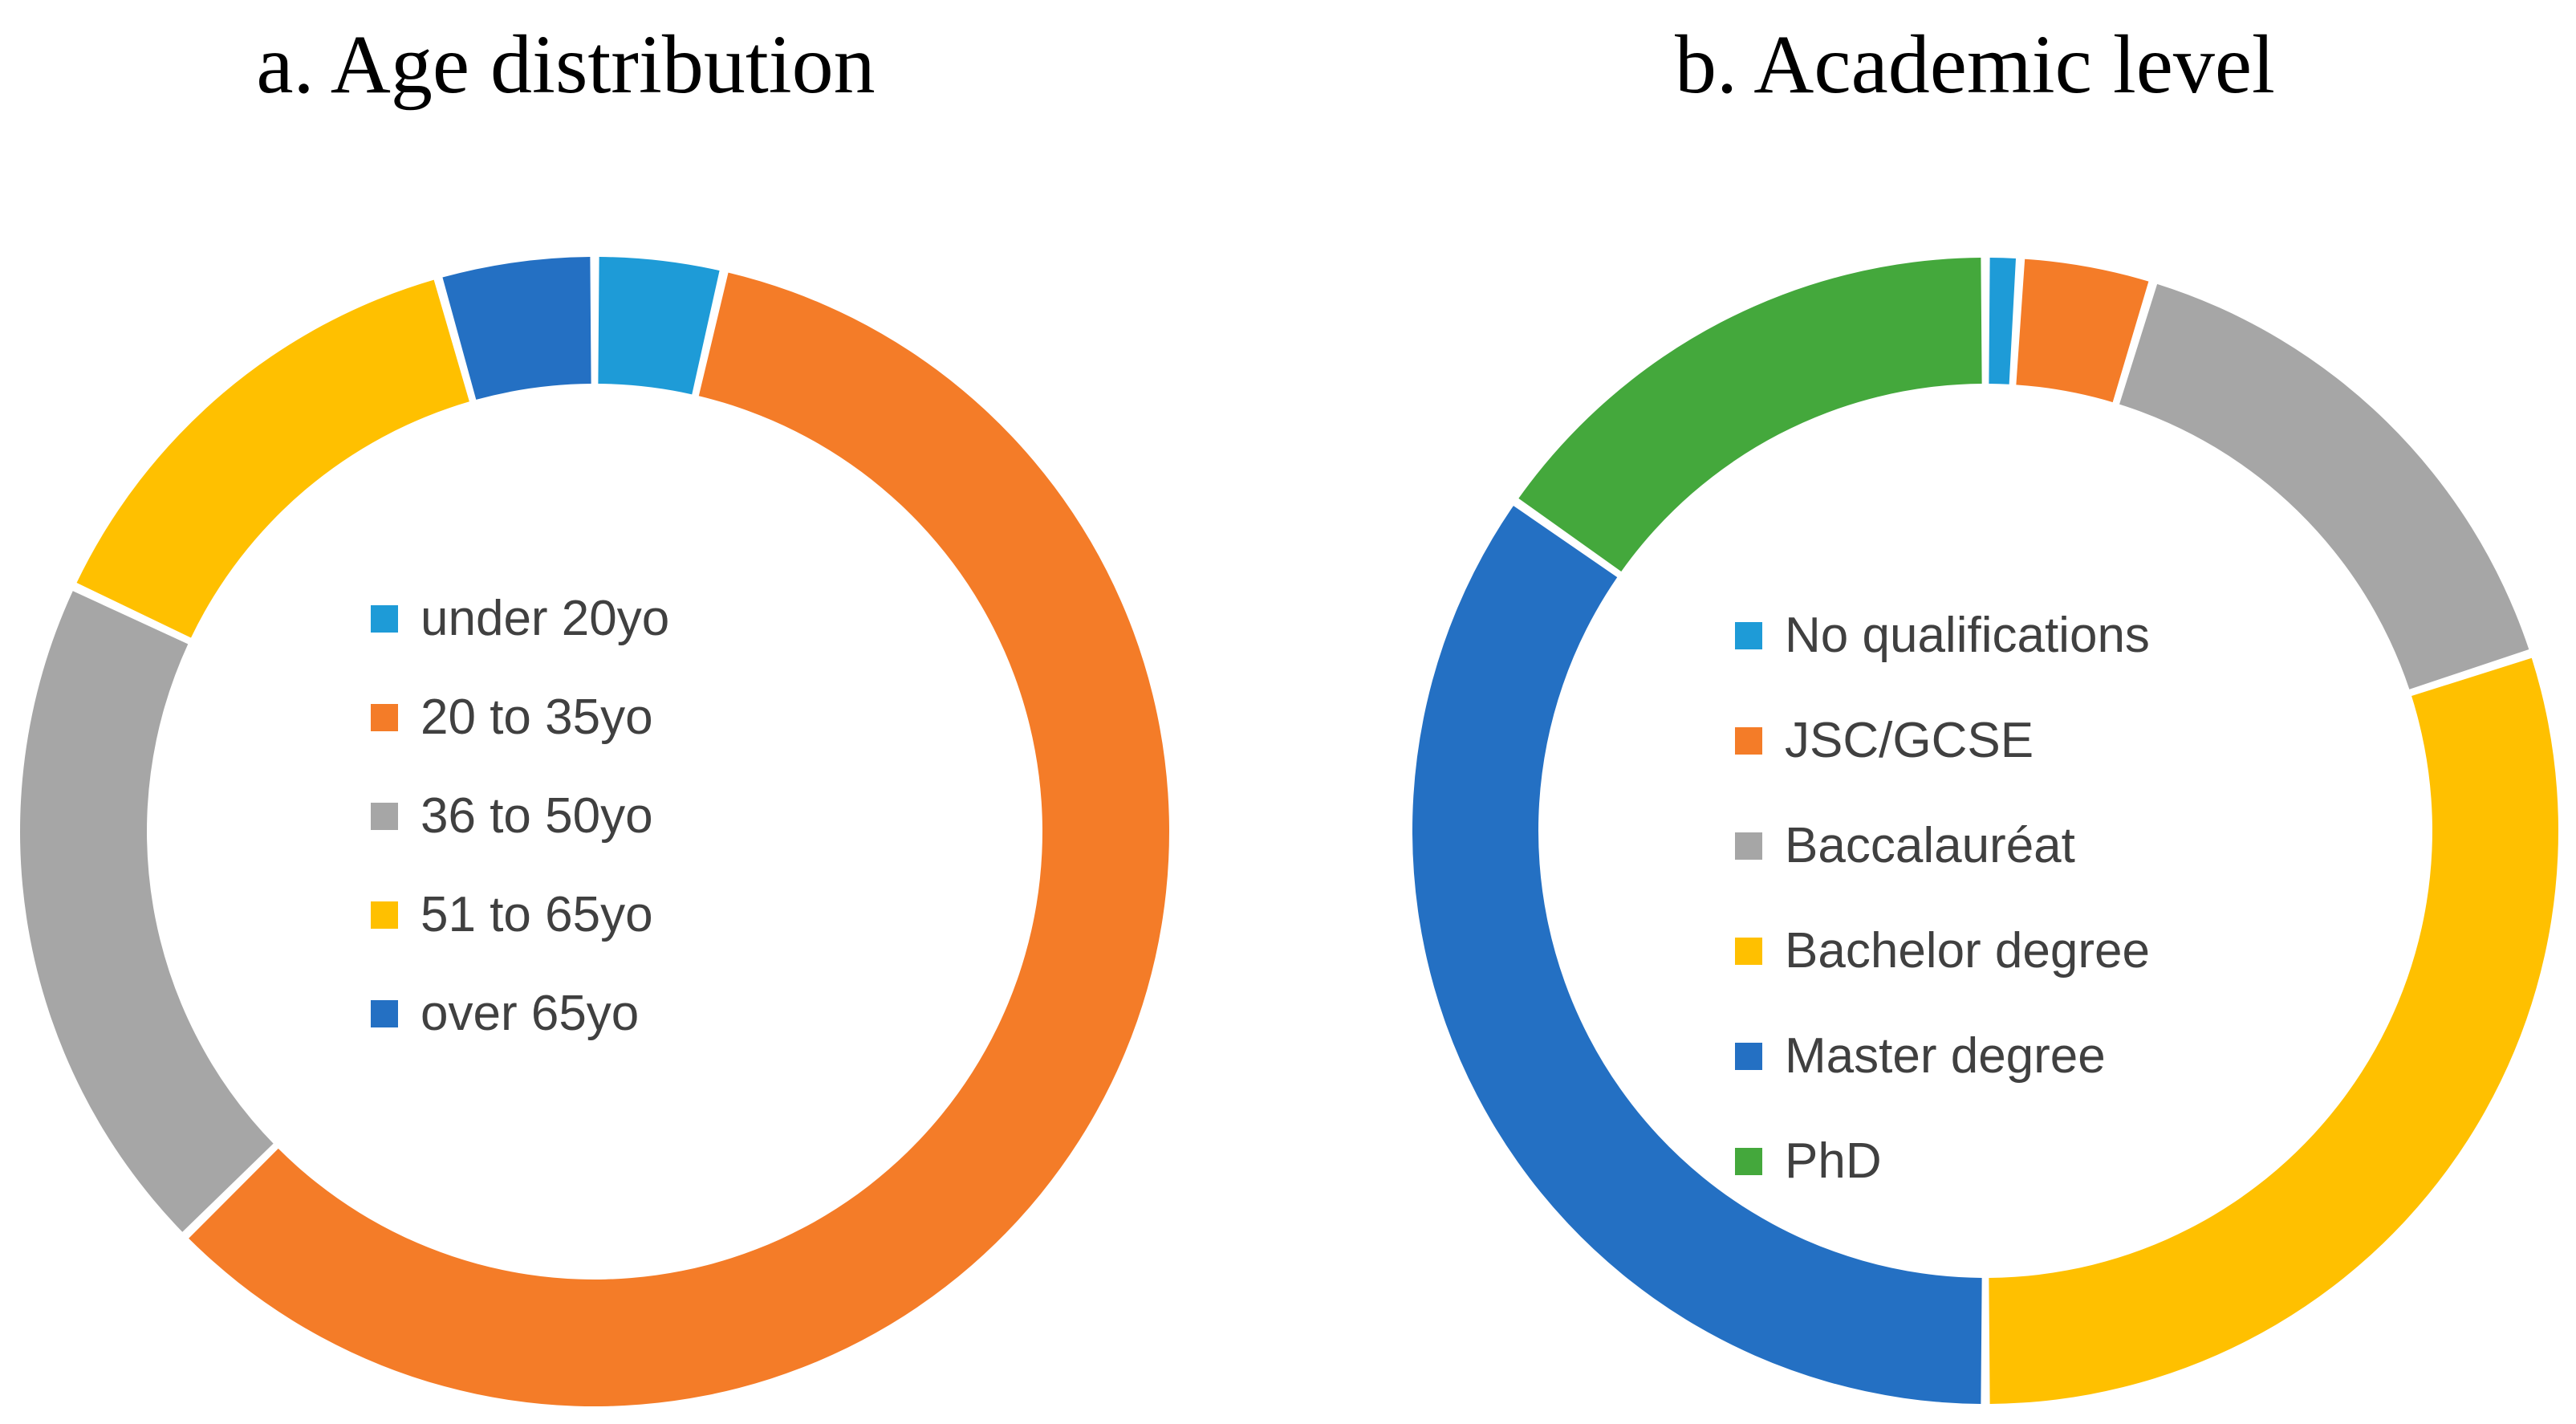 This screenshot has height=1424, width=2576. Describe the element at coordinates (537, 717) in the screenshot. I see `legend-label-20-to-35yo: 20 to 35yo` at that location.